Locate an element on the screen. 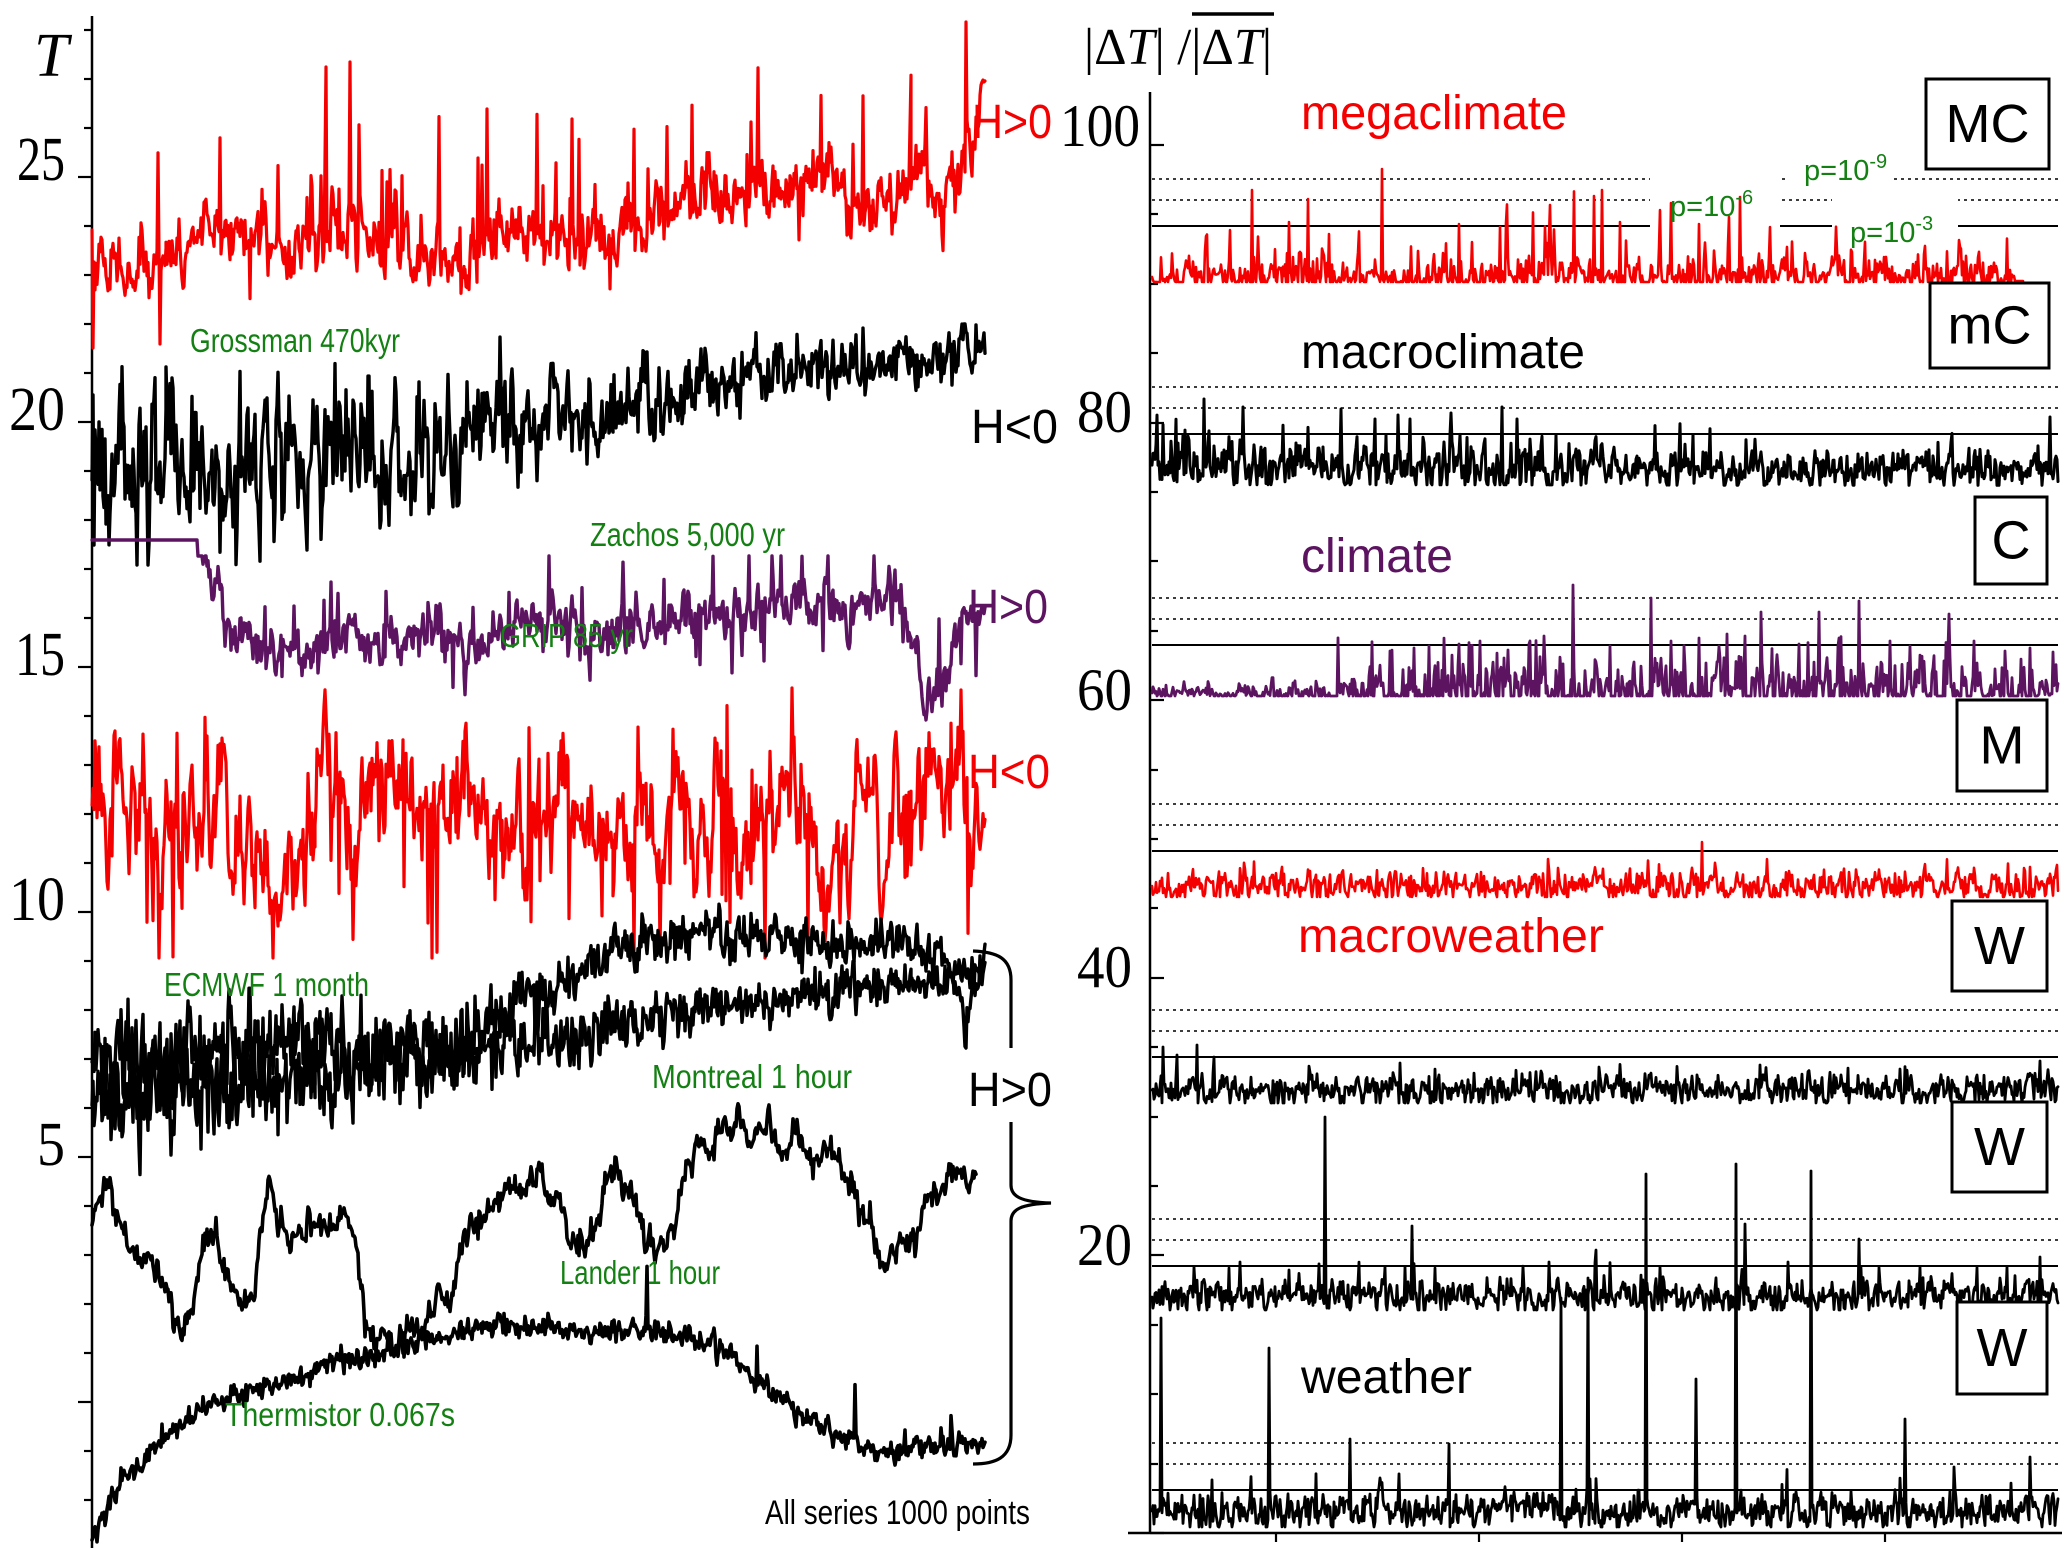 The image size is (2067, 1553). svg-text: Zachos 5,000 yr is located at coordinates (687, 534).